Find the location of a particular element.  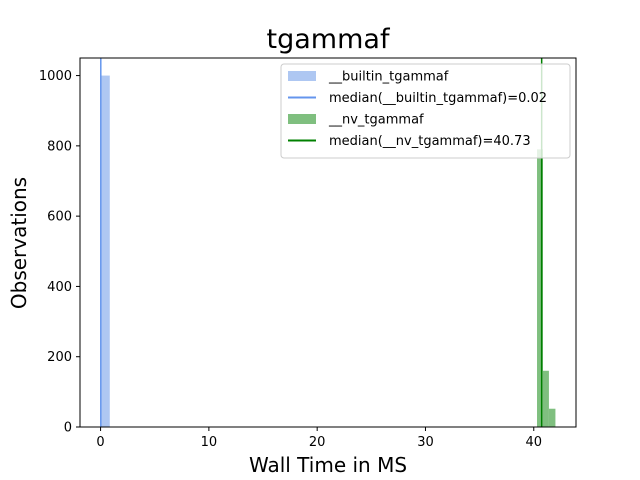

y-tick-label: 0 is located at coordinates (68, 428).